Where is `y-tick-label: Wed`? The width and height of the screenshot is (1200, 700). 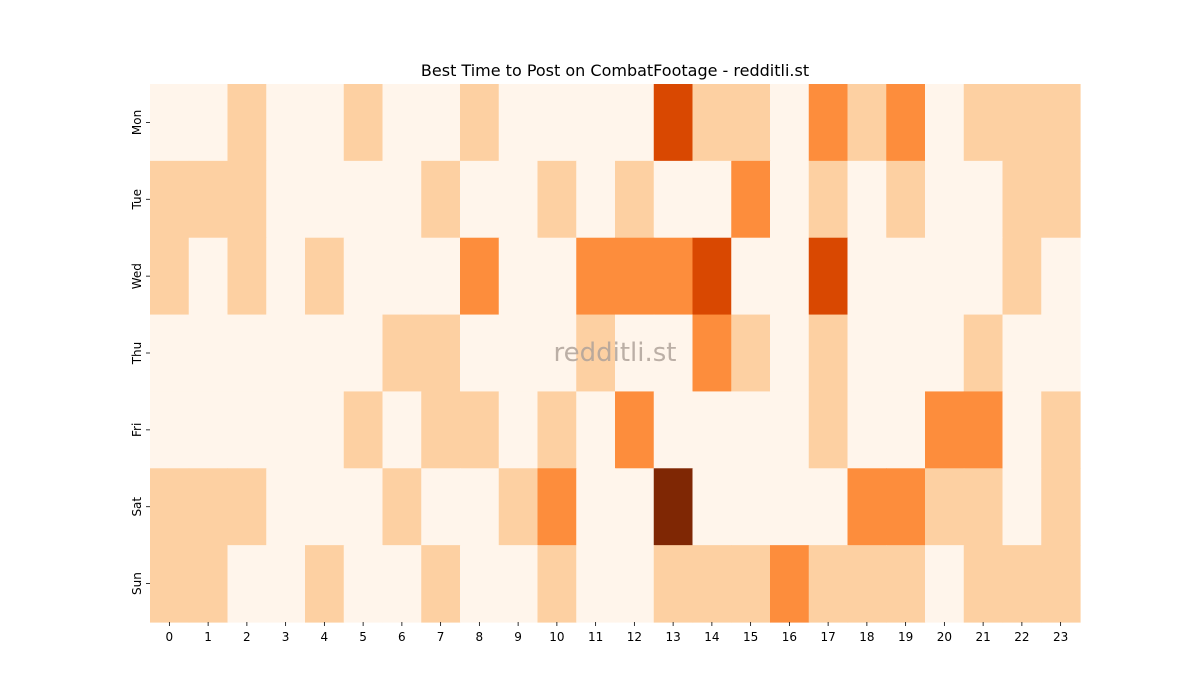
y-tick-label: Wed is located at coordinates (137, 276).